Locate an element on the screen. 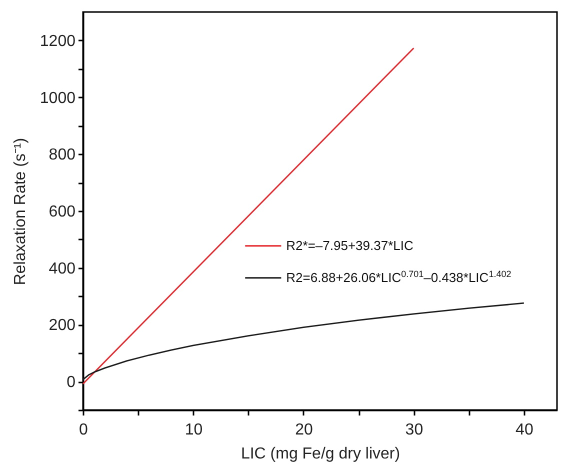 The height and width of the screenshot is (471, 572). y-tick-label: 200 is located at coordinates (62, 325).